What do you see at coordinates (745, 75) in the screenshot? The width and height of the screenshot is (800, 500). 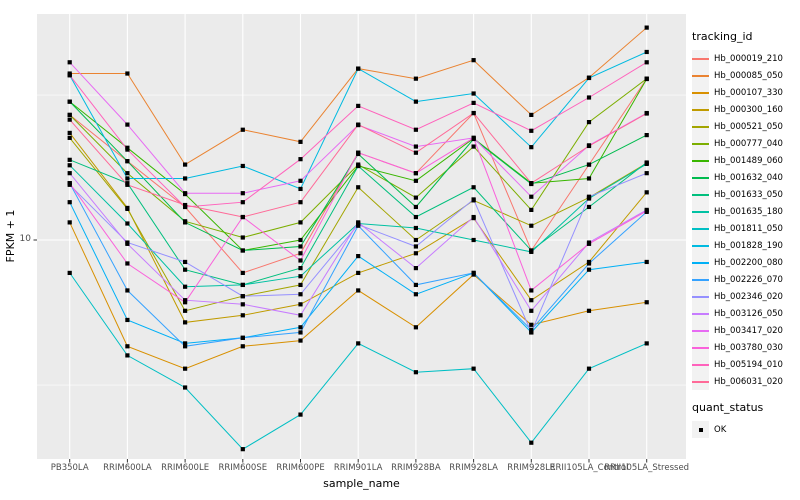 I see `legend-item: Hb_000085_050` at bounding box center [745, 75].